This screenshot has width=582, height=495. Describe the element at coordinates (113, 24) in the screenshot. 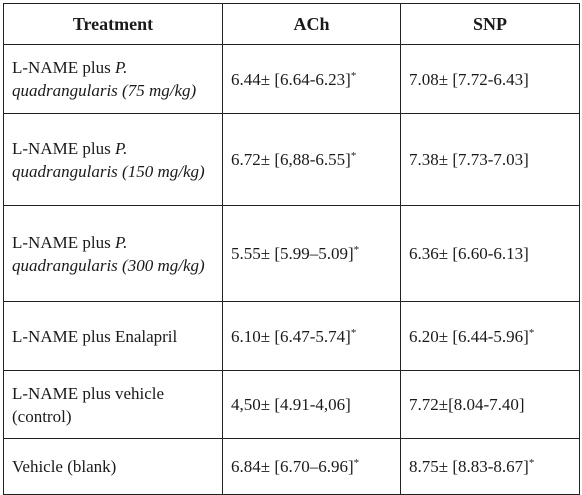

I see `header-treatment: Treatment` at that location.